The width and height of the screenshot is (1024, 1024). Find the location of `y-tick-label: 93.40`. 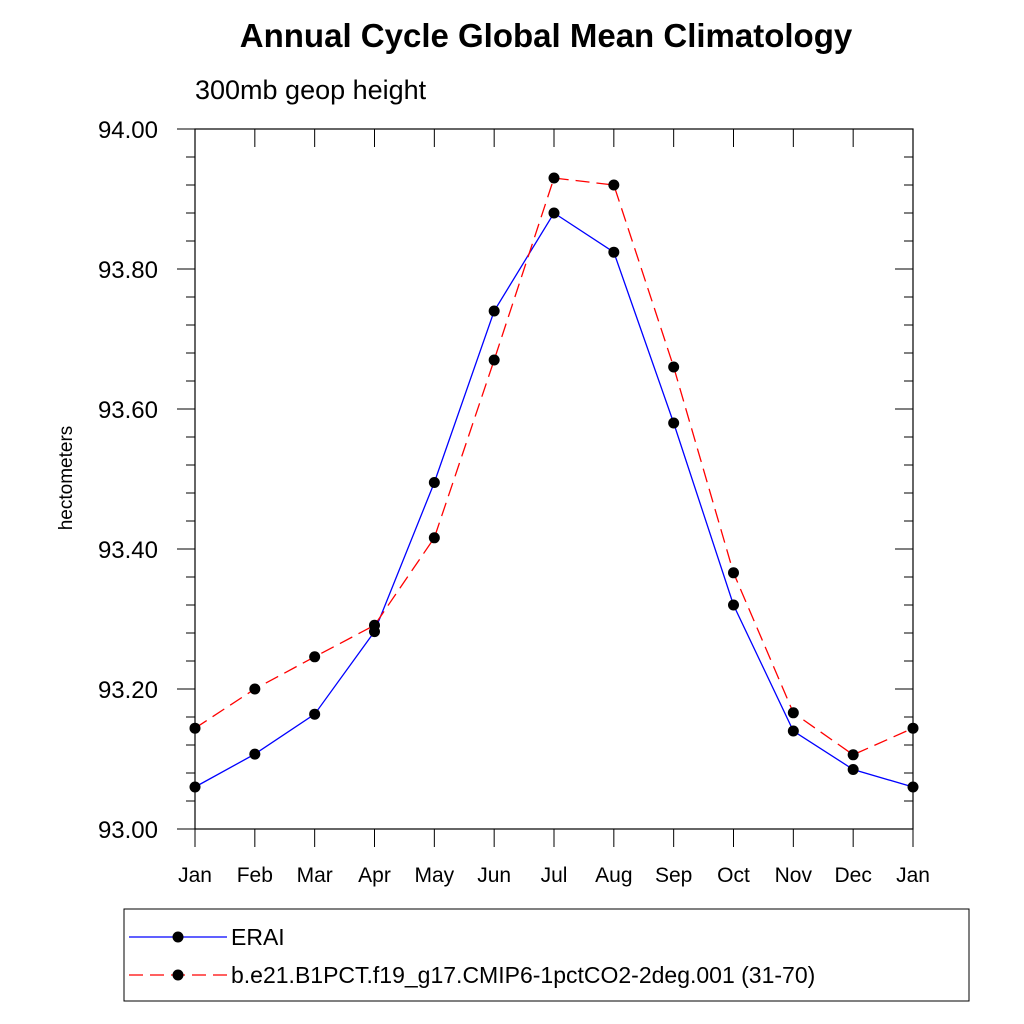

y-tick-label: 93.40 is located at coordinates (128, 550).